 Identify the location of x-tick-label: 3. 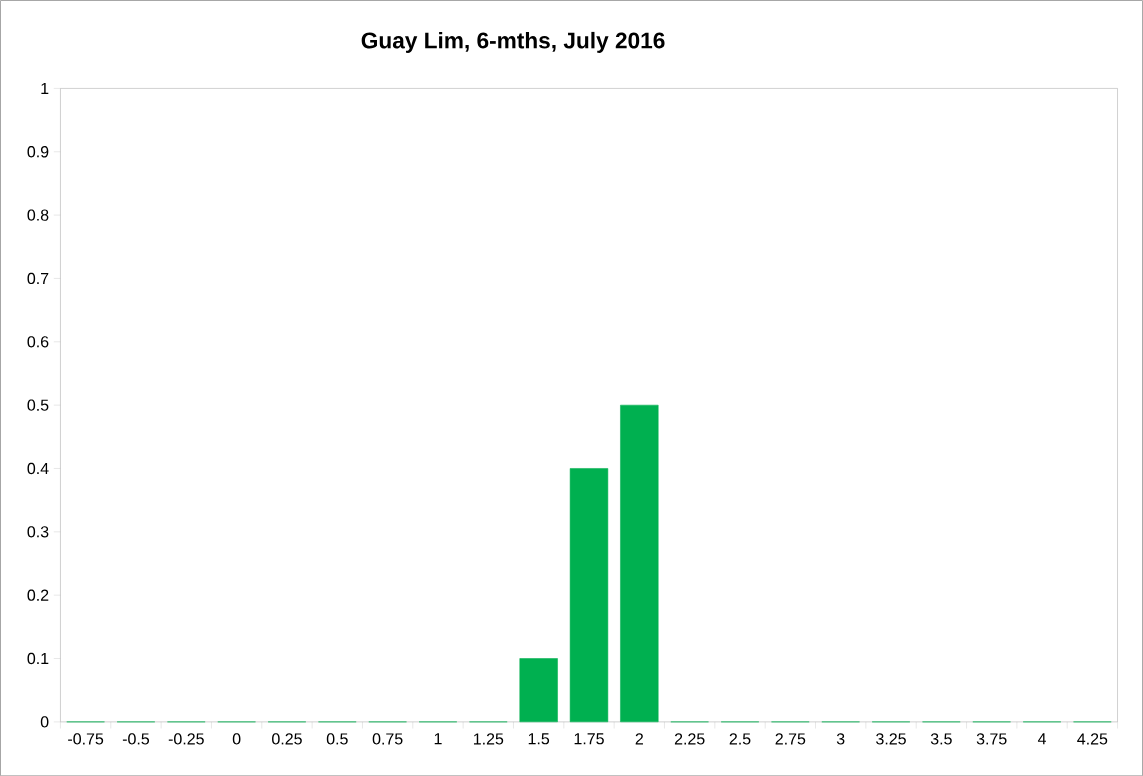
(840, 739).